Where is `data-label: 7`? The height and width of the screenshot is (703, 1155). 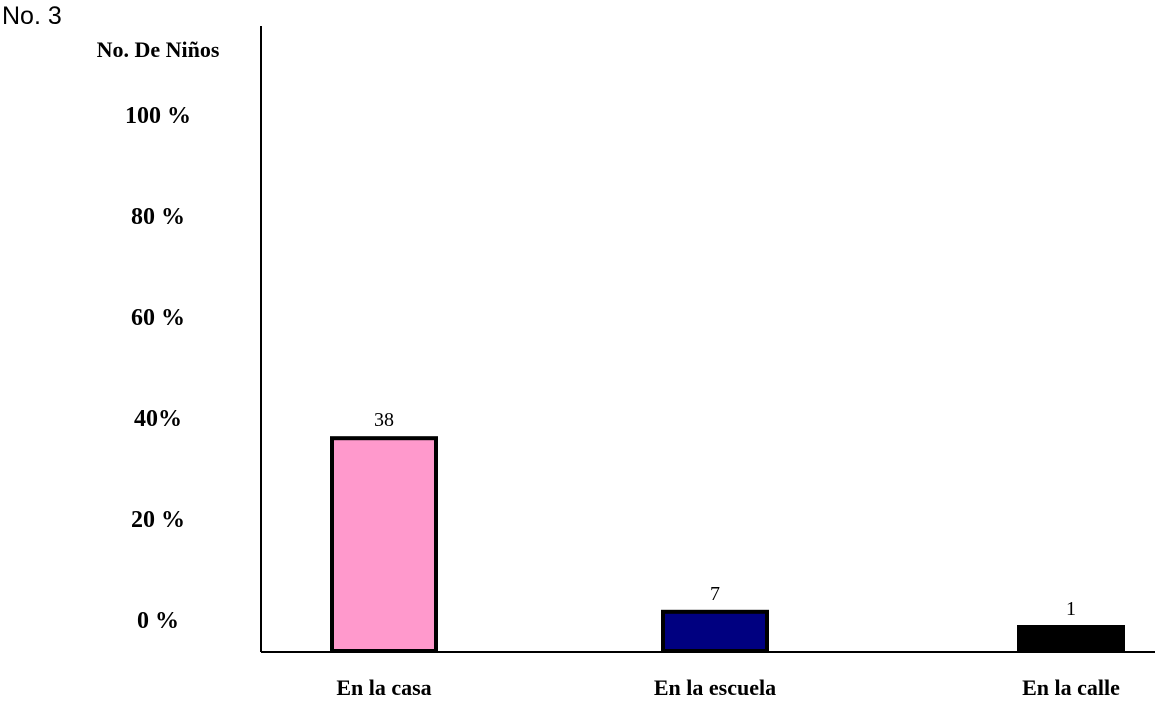 data-label: 7 is located at coordinates (715, 594).